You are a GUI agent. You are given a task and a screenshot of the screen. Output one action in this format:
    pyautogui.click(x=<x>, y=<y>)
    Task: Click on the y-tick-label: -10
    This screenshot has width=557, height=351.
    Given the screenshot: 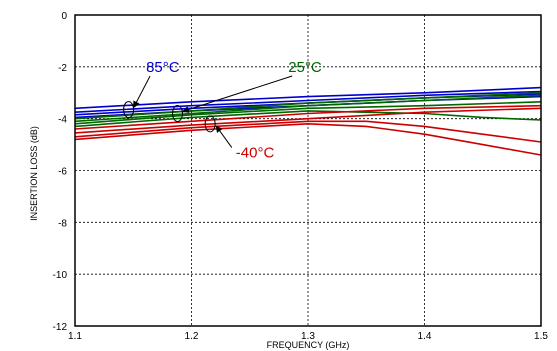 What is the action you would take?
    pyautogui.click(x=60, y=275)
    